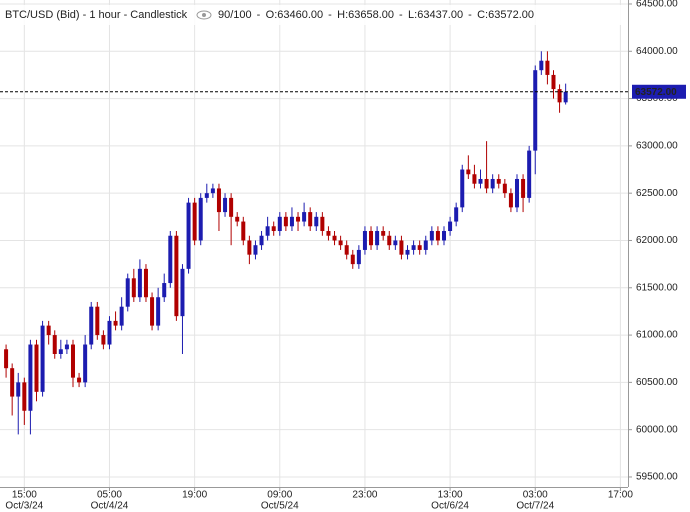 The width and height of the screenshot is (690, 512). I want to click on y-tick-label: 64000.00, so click(657, 51).